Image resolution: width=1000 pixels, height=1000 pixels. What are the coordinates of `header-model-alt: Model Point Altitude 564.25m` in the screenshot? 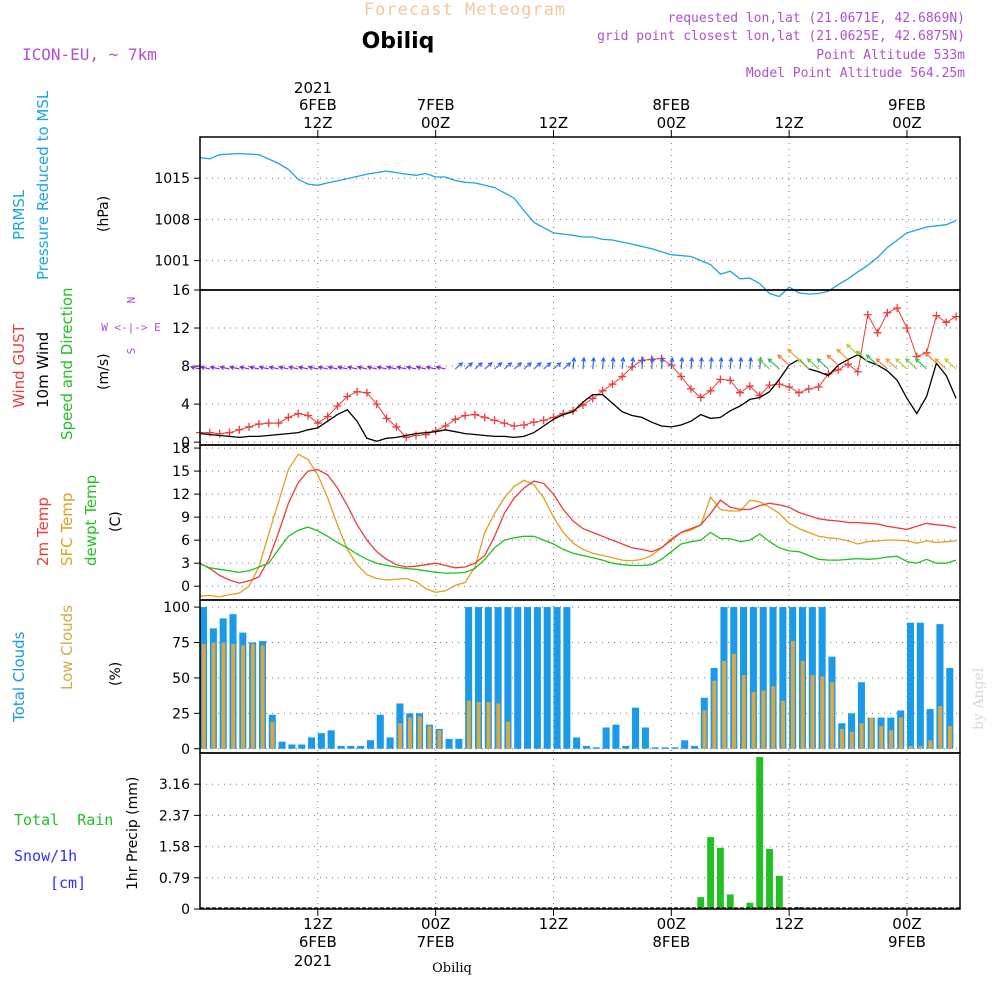 It's located at (855, 73).